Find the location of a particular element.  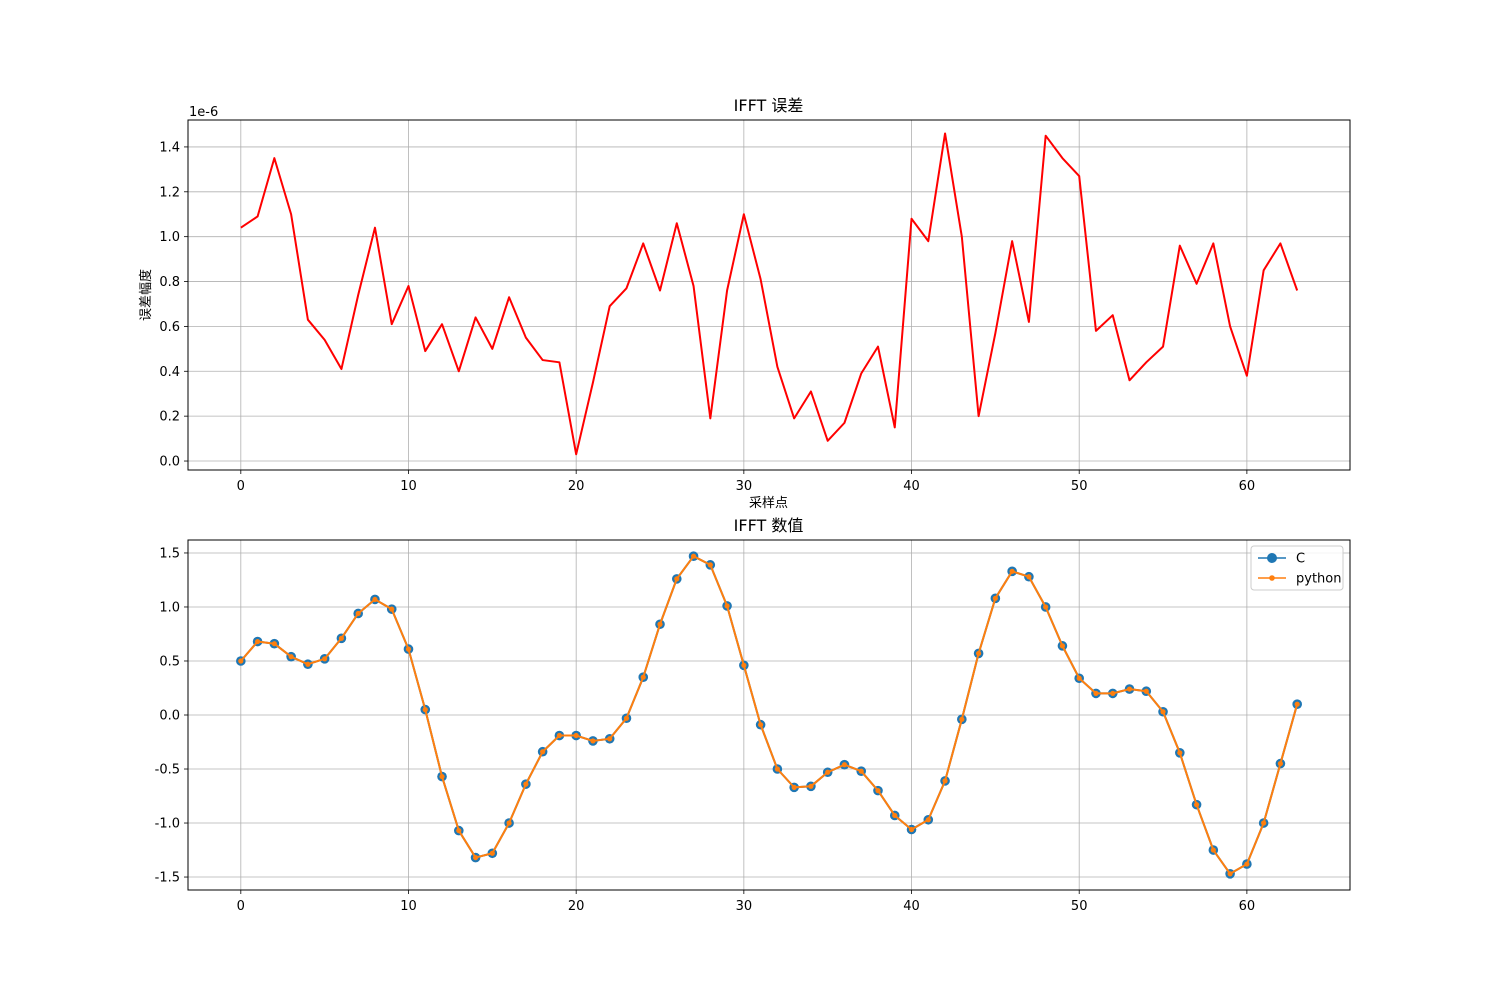

error-chart-ylabel: 误差幅度 is located at coordinates (146, 295).